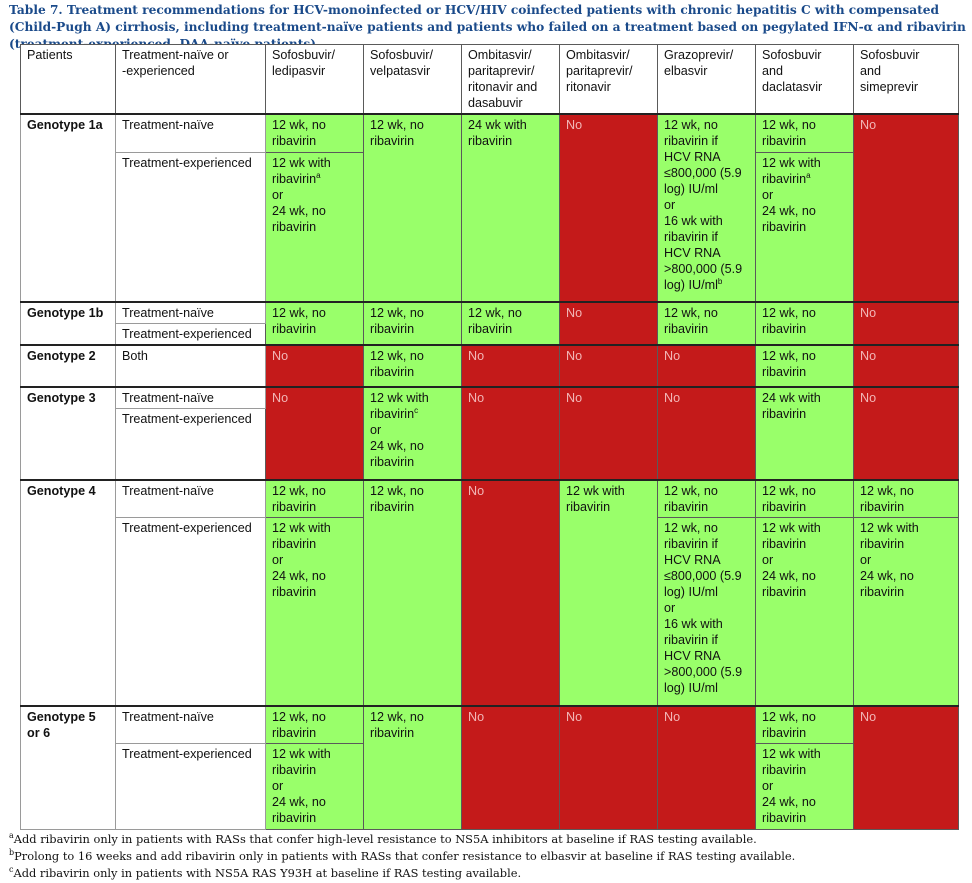 This screenshot has height=883, width=972. Describe the element at coordinates (706, 79) in the screenshot. I see `header-grazoprevir-elbasvir: Grazoprevir/ elbasvir` at that location.